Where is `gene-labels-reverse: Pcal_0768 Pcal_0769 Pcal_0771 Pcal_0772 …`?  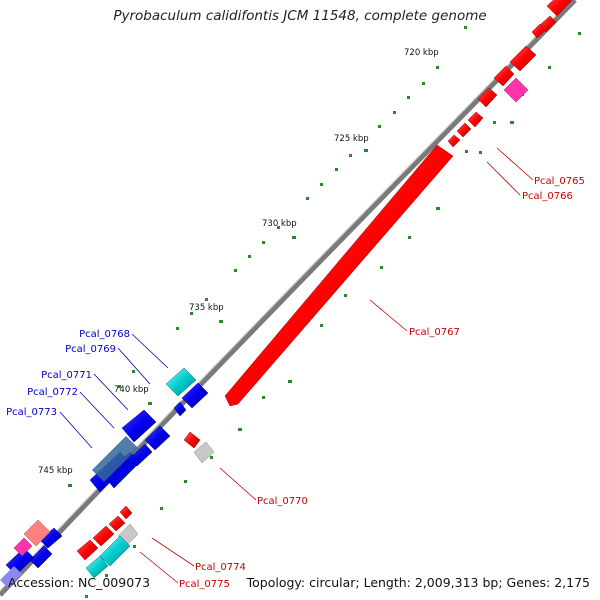 gene-labels-reverse: Pcal_0768 Pcal_0769 Pcal_0771 Pcal_0772 … is located at coordinates (68, 373).